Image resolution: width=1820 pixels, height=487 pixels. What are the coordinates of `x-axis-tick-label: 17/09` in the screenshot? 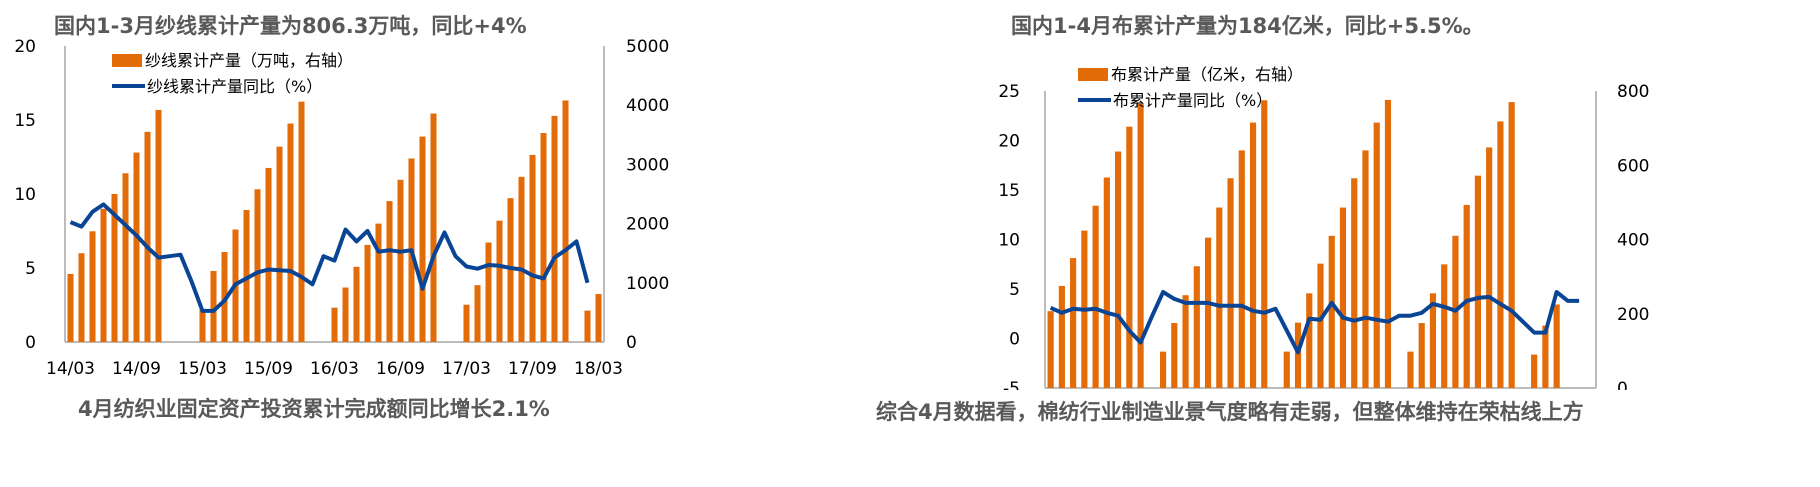 It's located at (532, 369).